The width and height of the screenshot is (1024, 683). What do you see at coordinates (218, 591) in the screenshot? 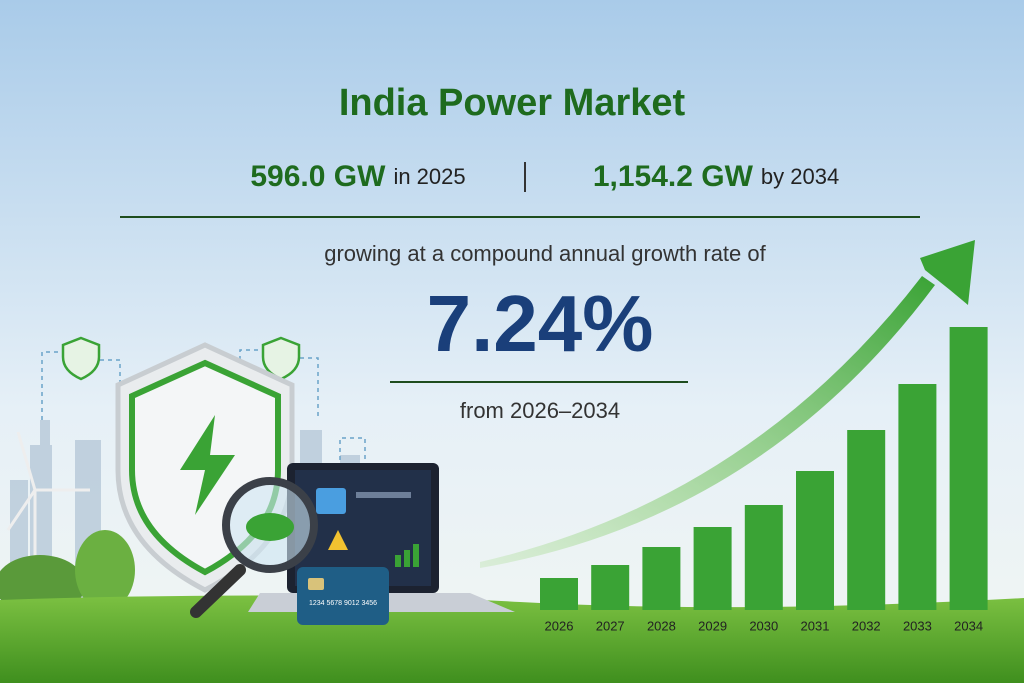
I see `magnifier-handle` at bounding box center [218, 591].